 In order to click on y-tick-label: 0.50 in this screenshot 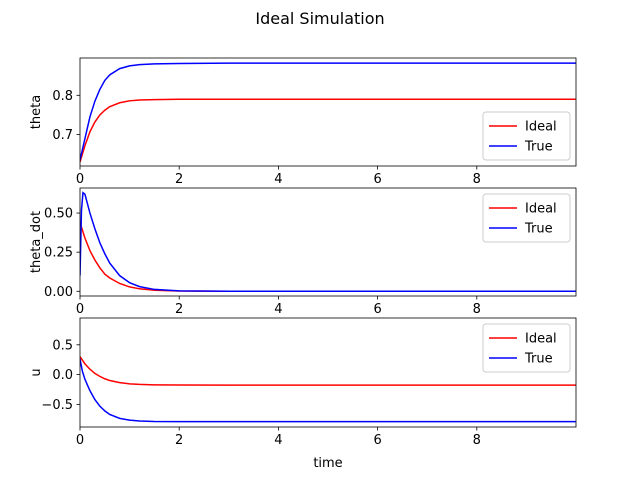, I will do `click(58, 214)`.